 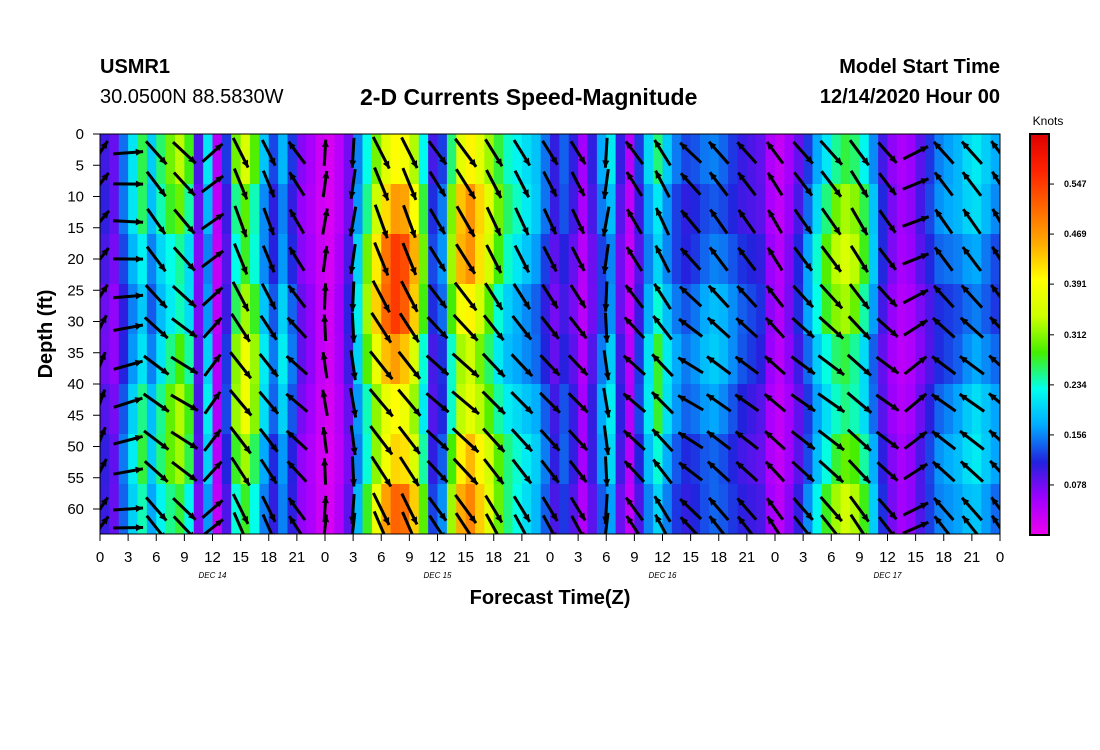 I want to click on x-tick-label: 18, so click(x=718, y=557).